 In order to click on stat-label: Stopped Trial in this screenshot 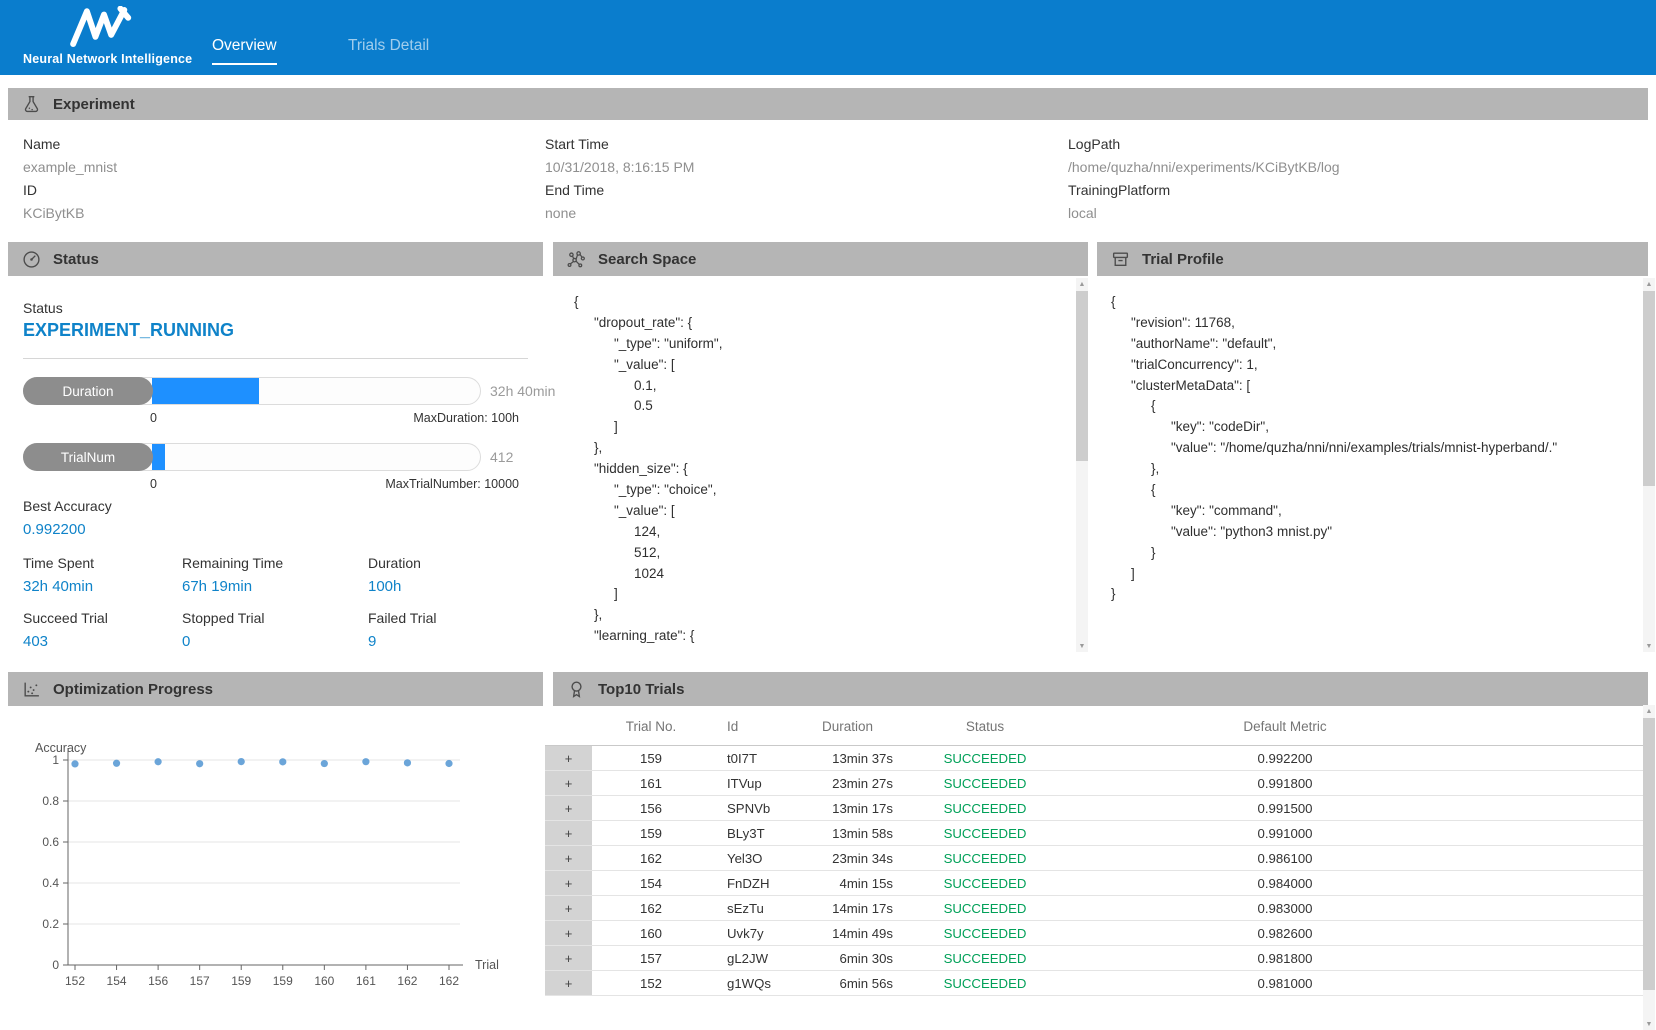, I will do `click(223, 618)`.